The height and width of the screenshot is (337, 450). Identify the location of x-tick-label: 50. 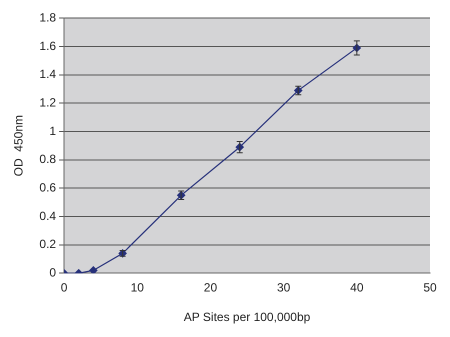
(430, 287).